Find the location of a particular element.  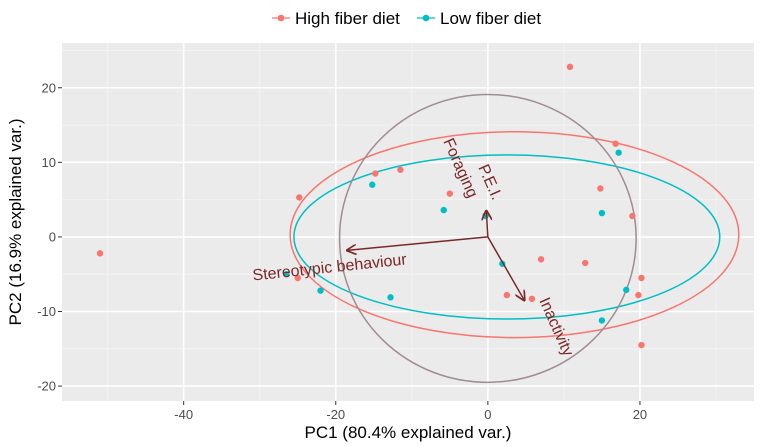

legend-label-low-fiber: Low fiber diet is located at coordinates (490, 18).